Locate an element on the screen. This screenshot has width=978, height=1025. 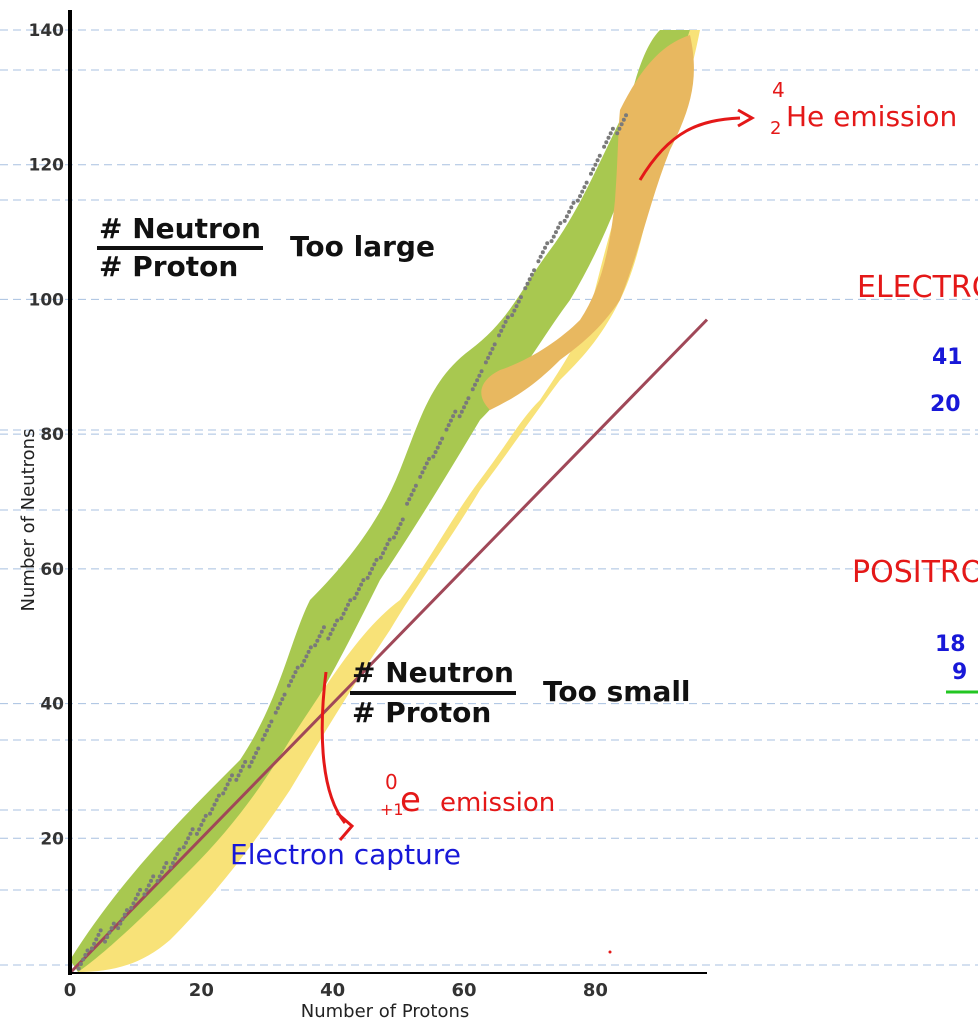
y-tick-label: 60 is located at coordinates (52, 570).